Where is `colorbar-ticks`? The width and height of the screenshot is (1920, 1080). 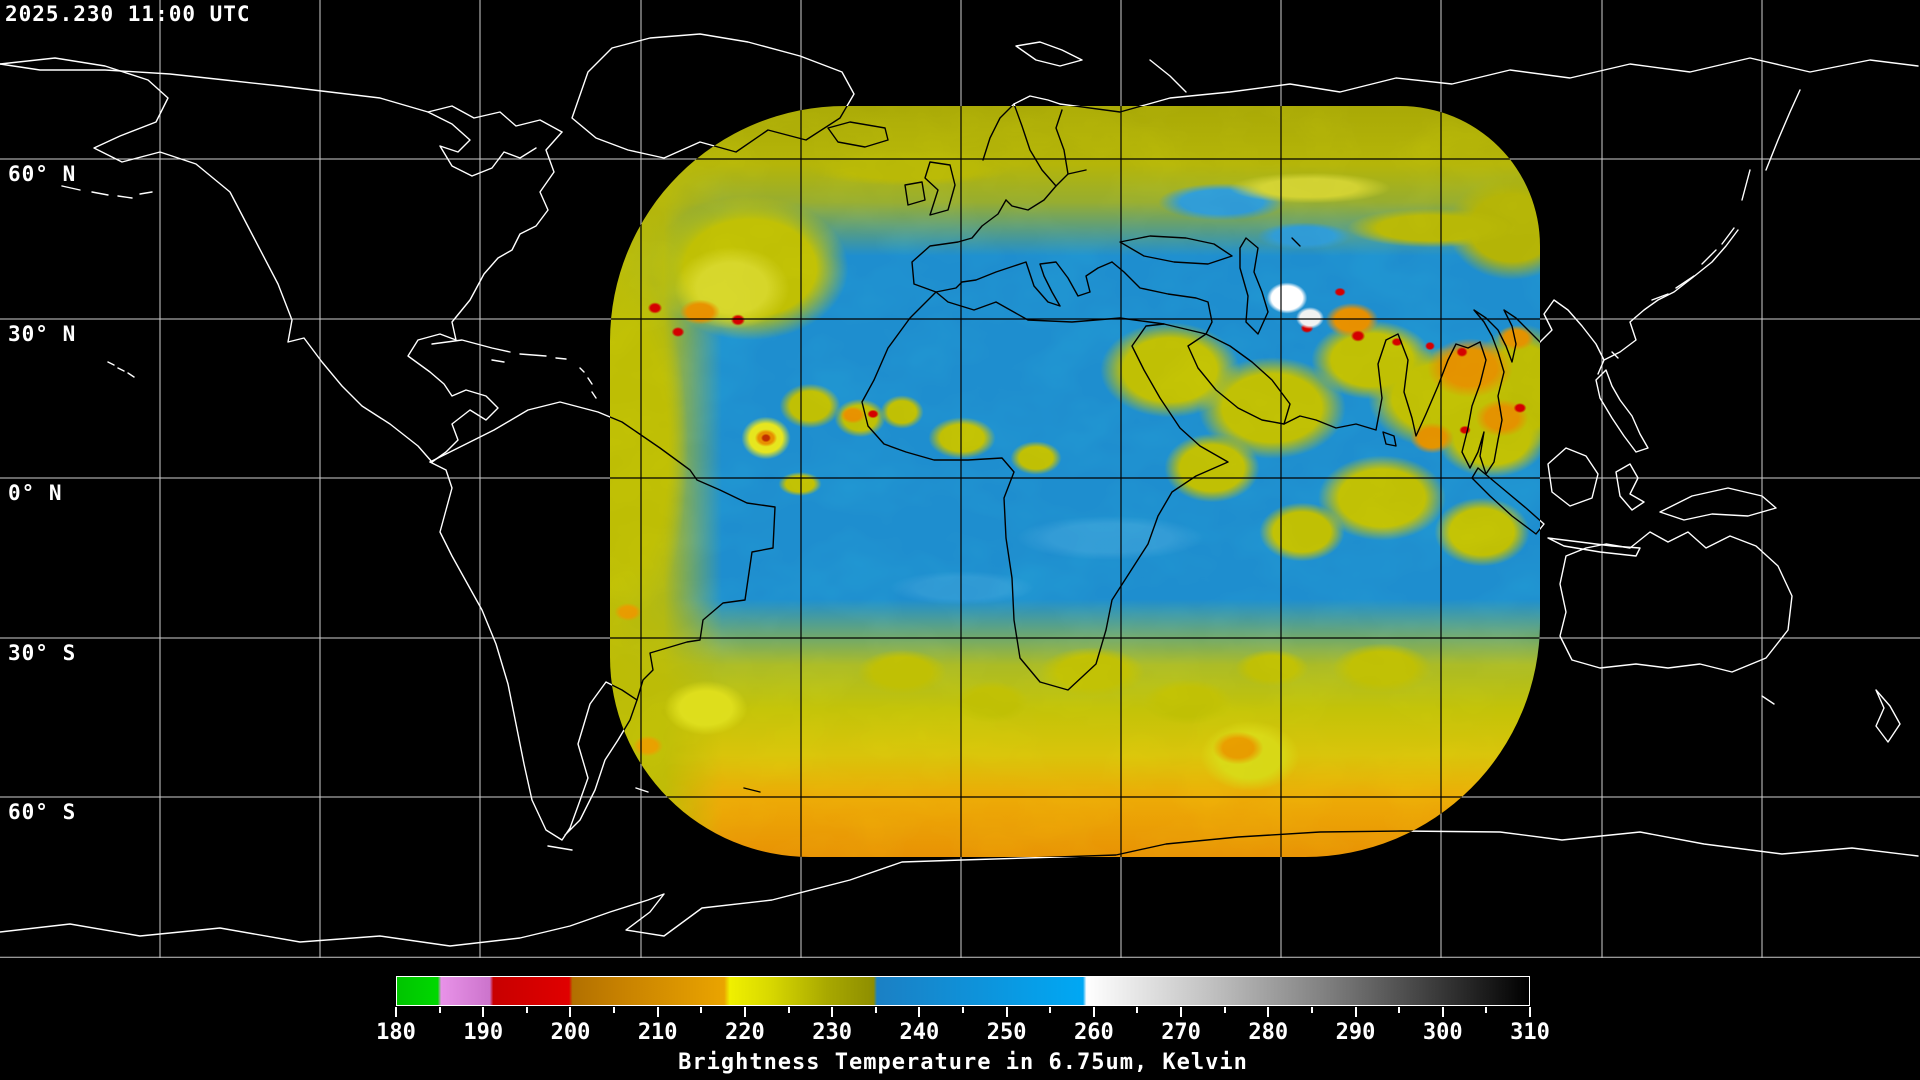
colorbar-ticks is located at coordinates (963, 1013).